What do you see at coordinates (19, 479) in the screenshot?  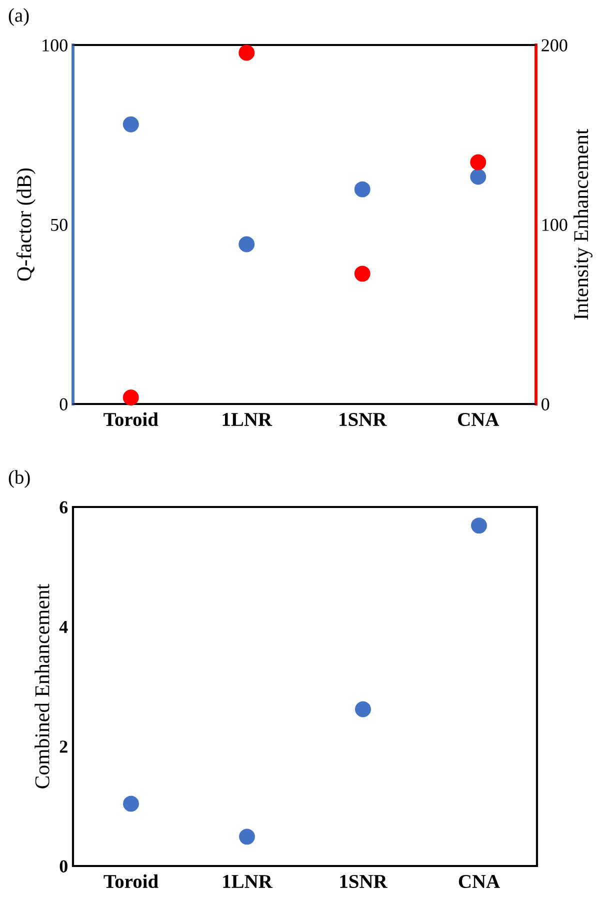 I see `text: (b)` at bounding box center [19, 479].